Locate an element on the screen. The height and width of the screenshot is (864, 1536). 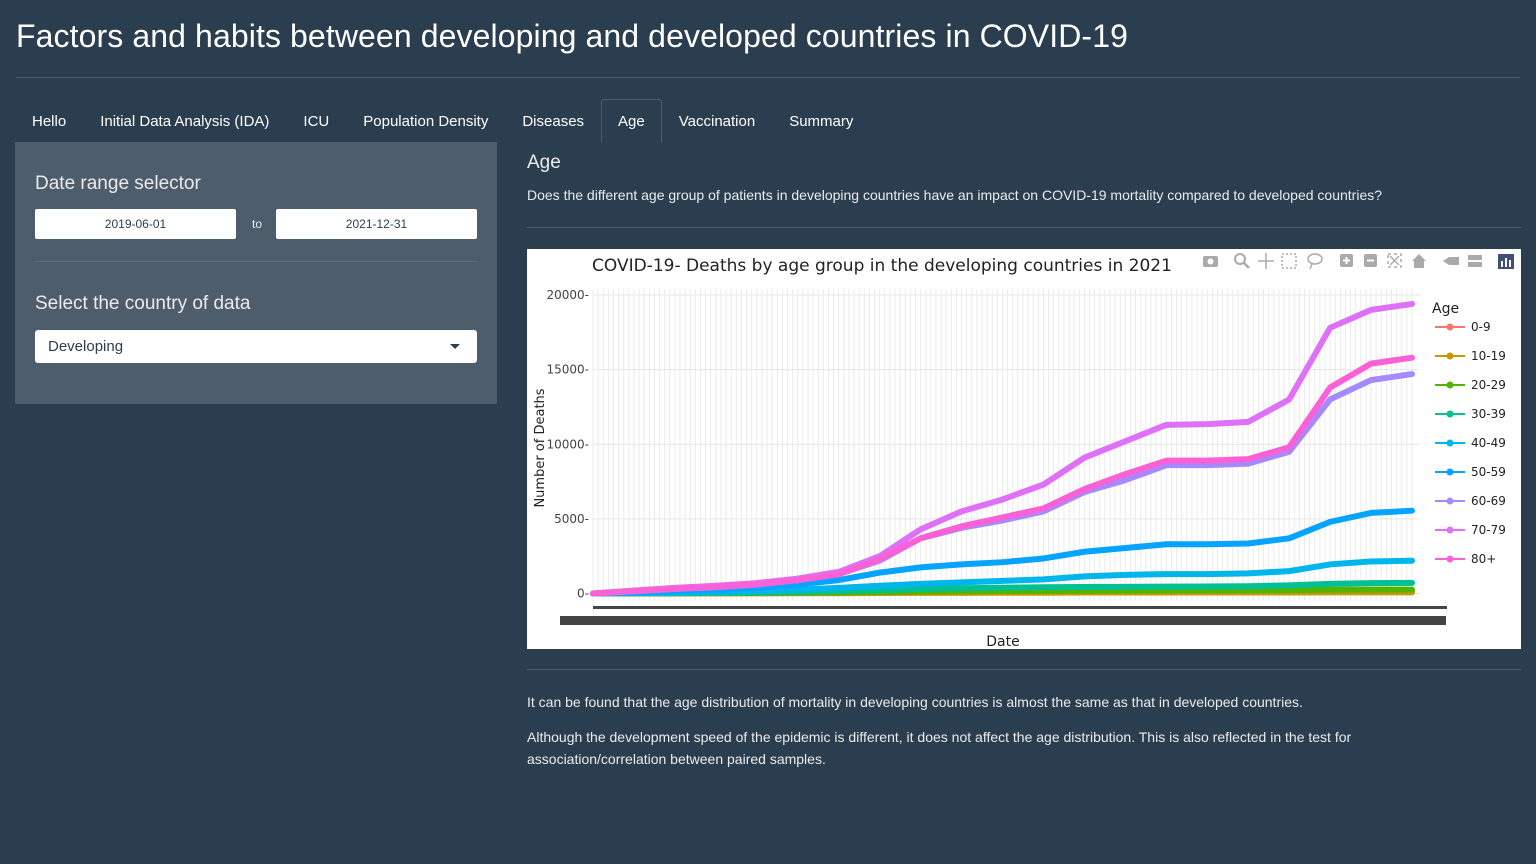
legend-item-30-39: 30-39 is located at coordinates (1470, 414).